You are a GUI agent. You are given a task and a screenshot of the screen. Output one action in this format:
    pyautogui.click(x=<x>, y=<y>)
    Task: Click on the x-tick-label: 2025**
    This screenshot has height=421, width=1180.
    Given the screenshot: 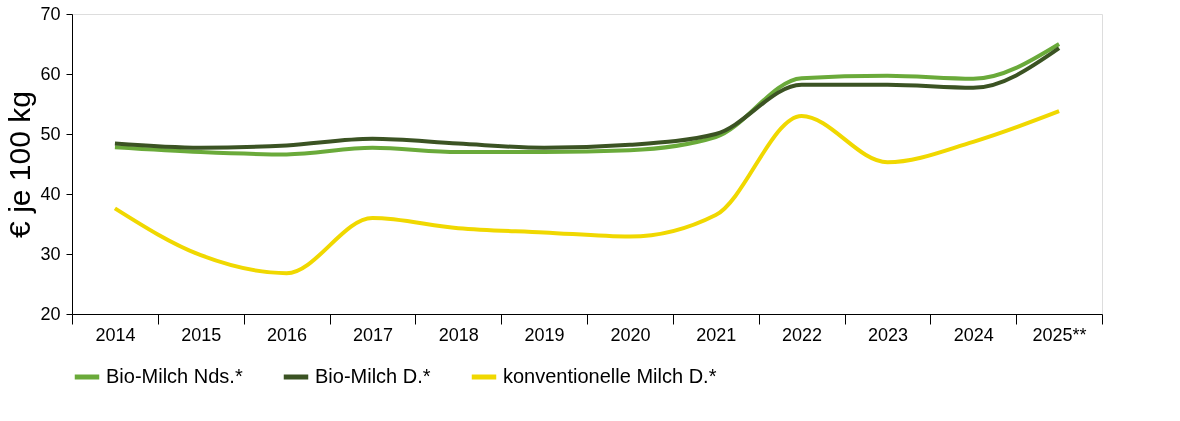 What is the action you would take?
    pyautogui.click(x=1059, y=334)
    